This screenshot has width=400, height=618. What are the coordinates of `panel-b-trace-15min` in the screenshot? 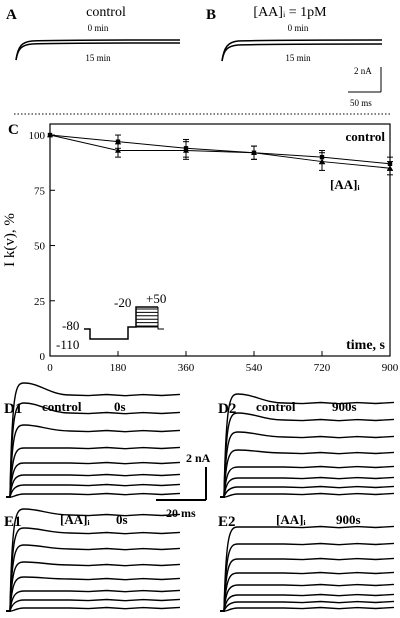 It's located at (302, 52).